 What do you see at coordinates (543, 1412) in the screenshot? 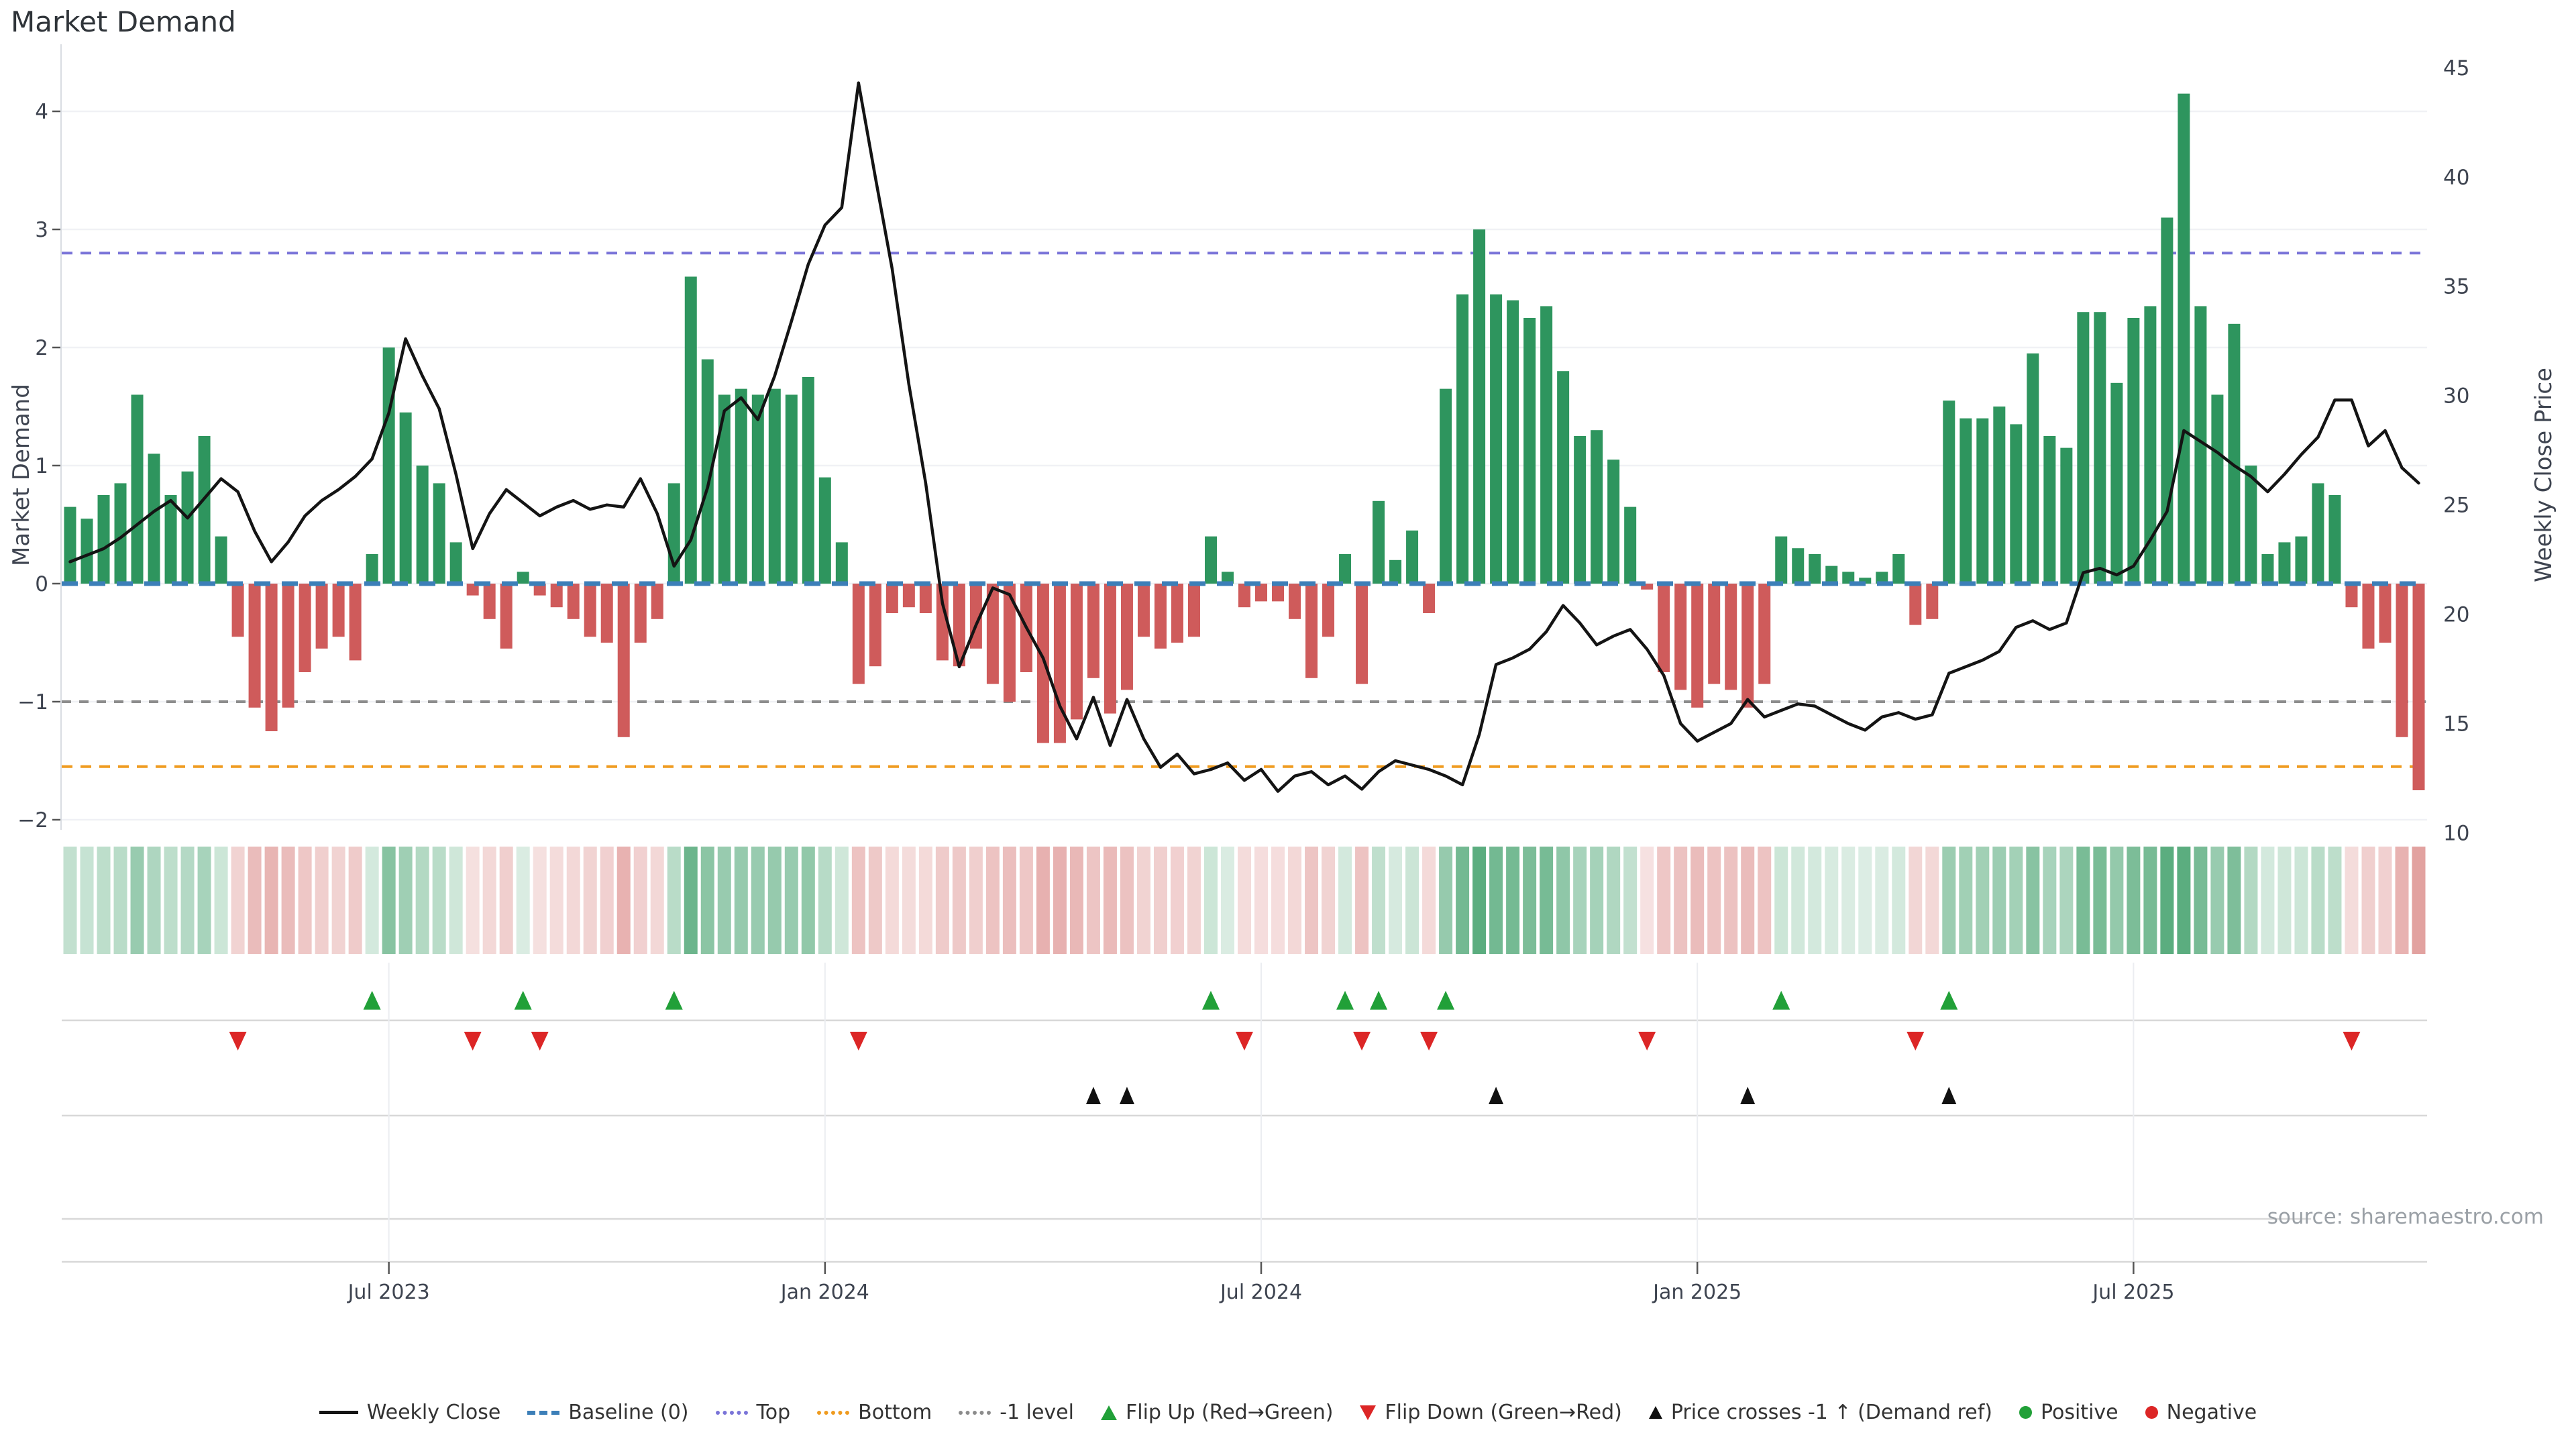
I see `baseline-dash-icon` at bounding box center [543, 1412].